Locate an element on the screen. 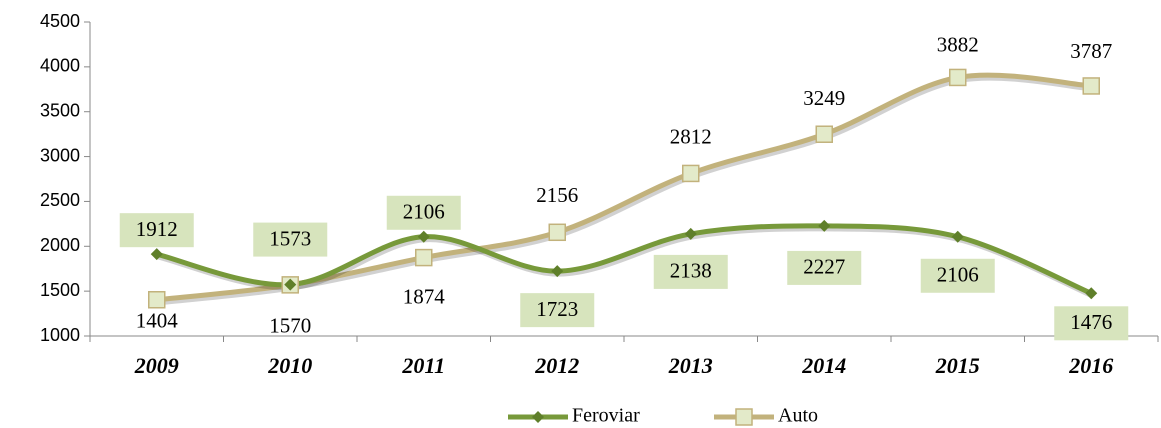 The image size is (1161, 428). data-label: 1570 is located at coordinates (290, 326).